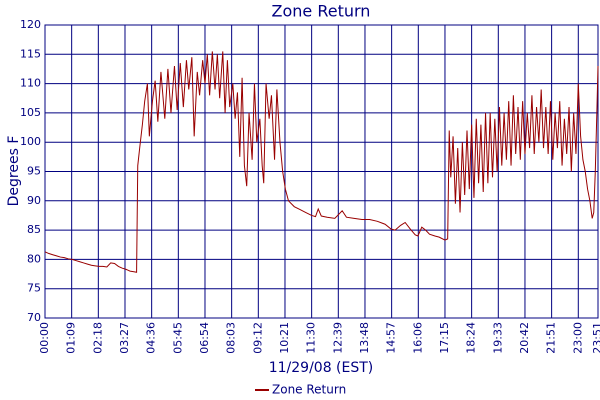 This screenshot has height=400, width=600. What do you see at coordinates (364, 338) in the screenshot?
I see `x-tick-label: 13:48` at bounding box center [364, 338].